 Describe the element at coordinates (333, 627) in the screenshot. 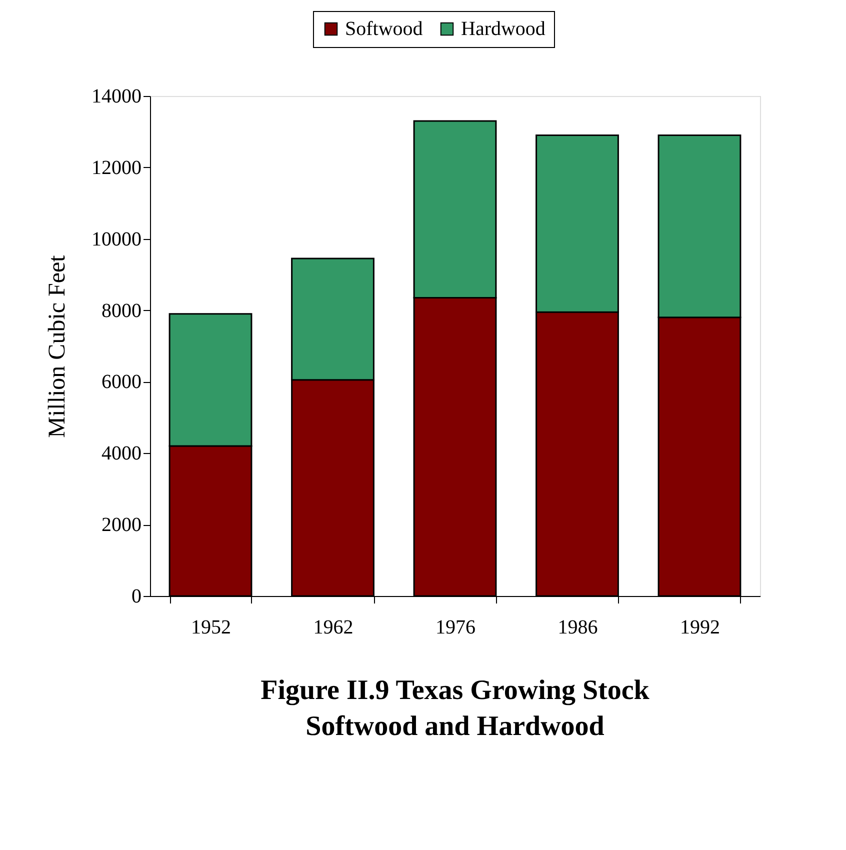

I see `x-tick-label: 1962` at that location.